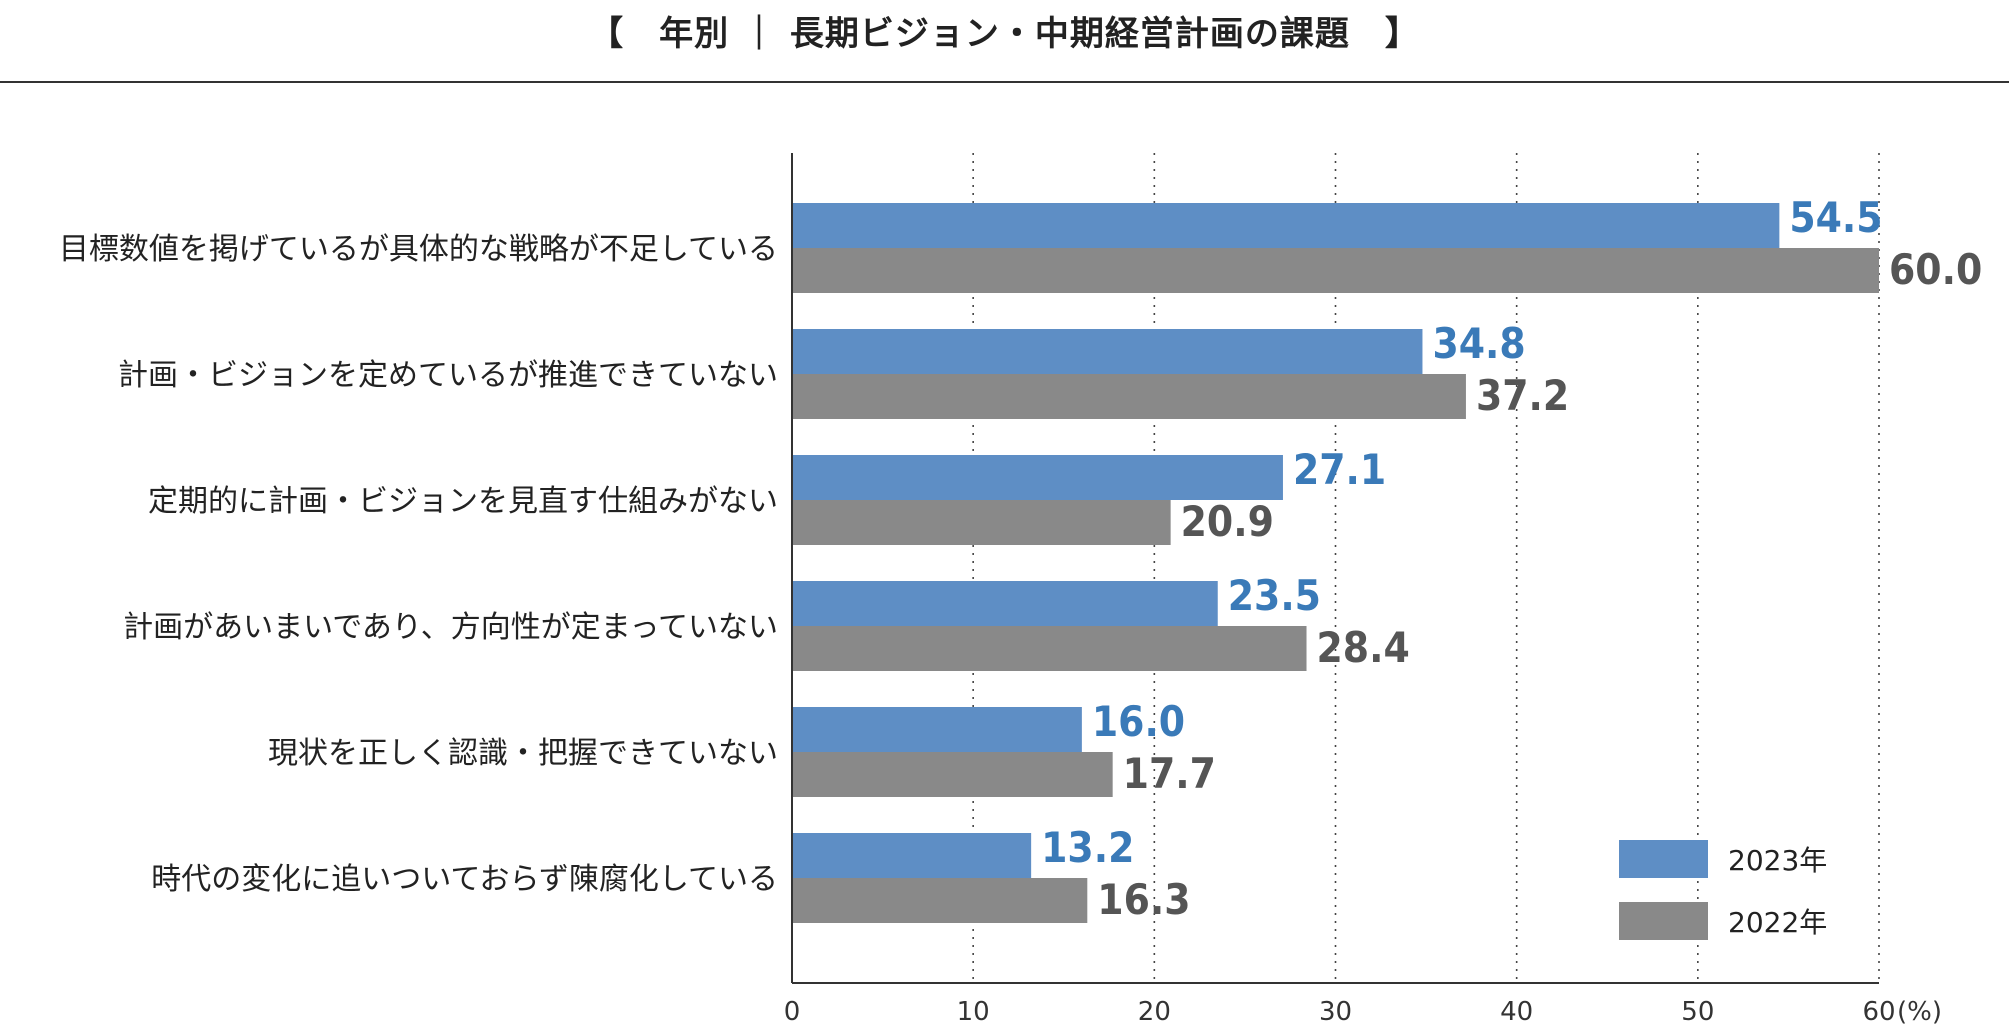  What do you see at coordinates (1363, 647) in the screenshot?
I see `value-label-2022: 28.4` at bounding box center [1363, 647].